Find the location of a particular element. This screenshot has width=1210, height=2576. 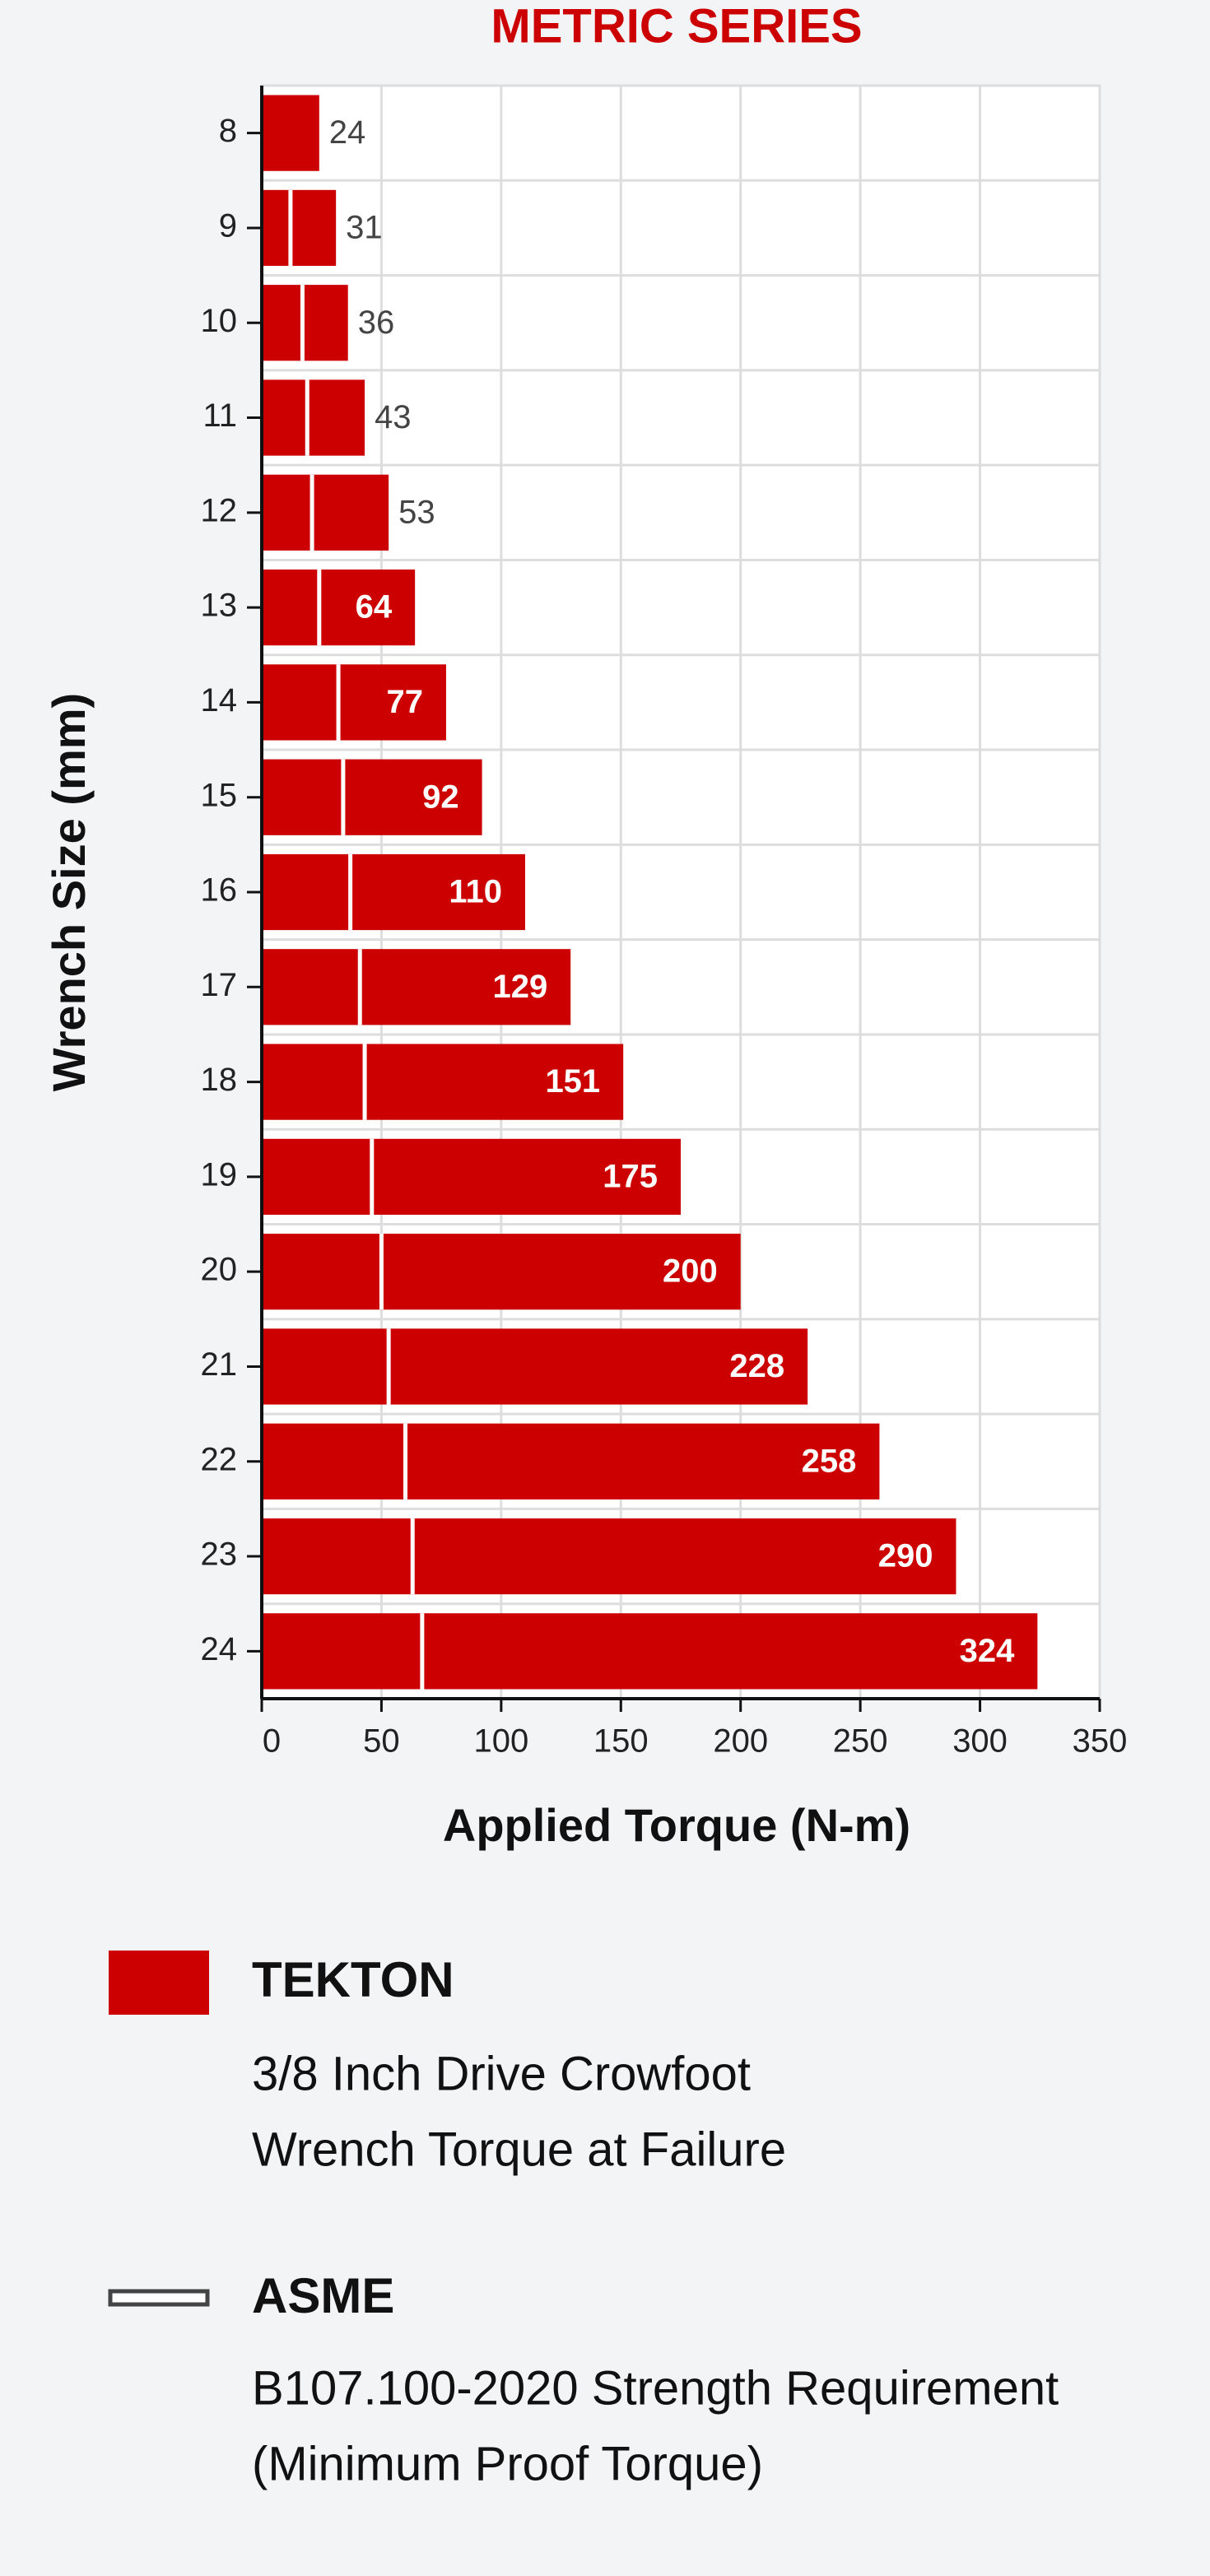

y-tick-label: 8 is located at coordinates (228, 131).